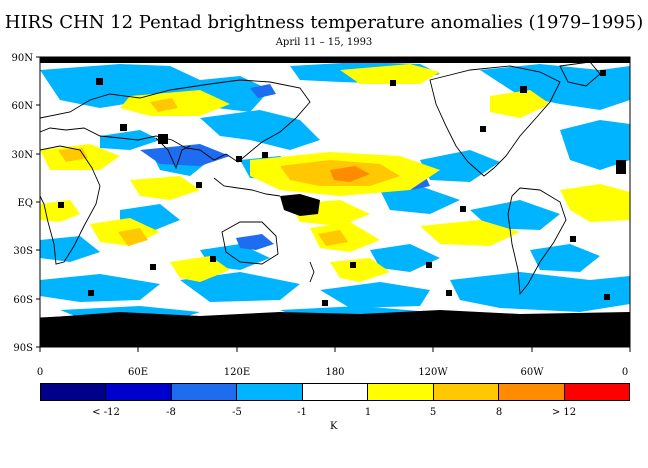 The image size is (648, 468). Describe the element at coordinates (23, 348) in the screenshot. I see `lat-label-90s: 90S` at that location.